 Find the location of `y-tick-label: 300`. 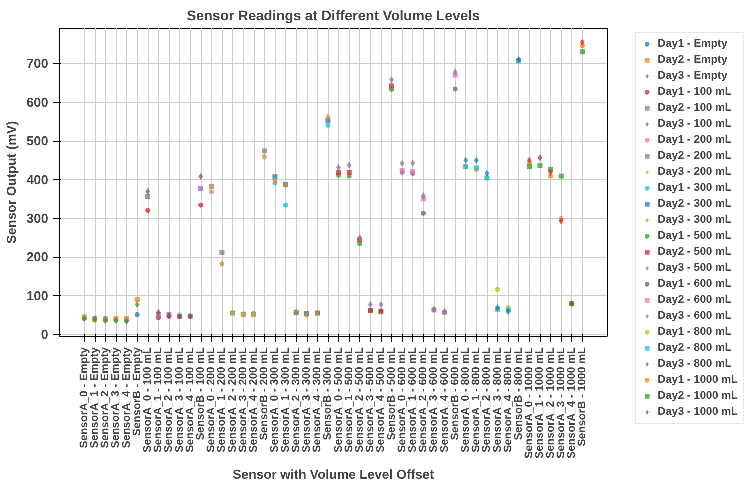

y-tick-label: 300 is located at coordinates (37, 218).